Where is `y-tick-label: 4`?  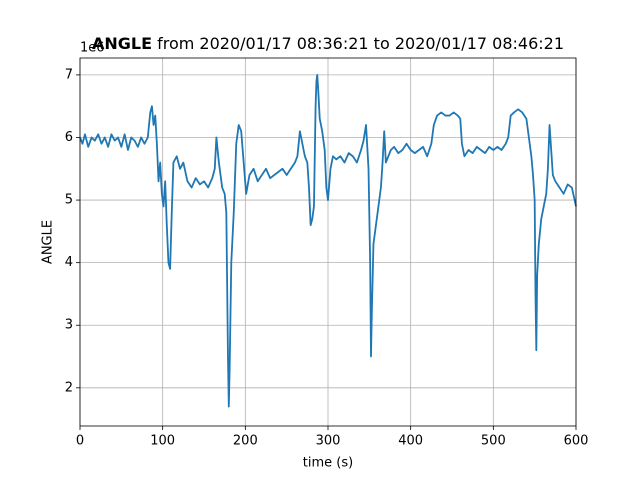 y-tick-label: 4 is located at coordinates (69, 262).